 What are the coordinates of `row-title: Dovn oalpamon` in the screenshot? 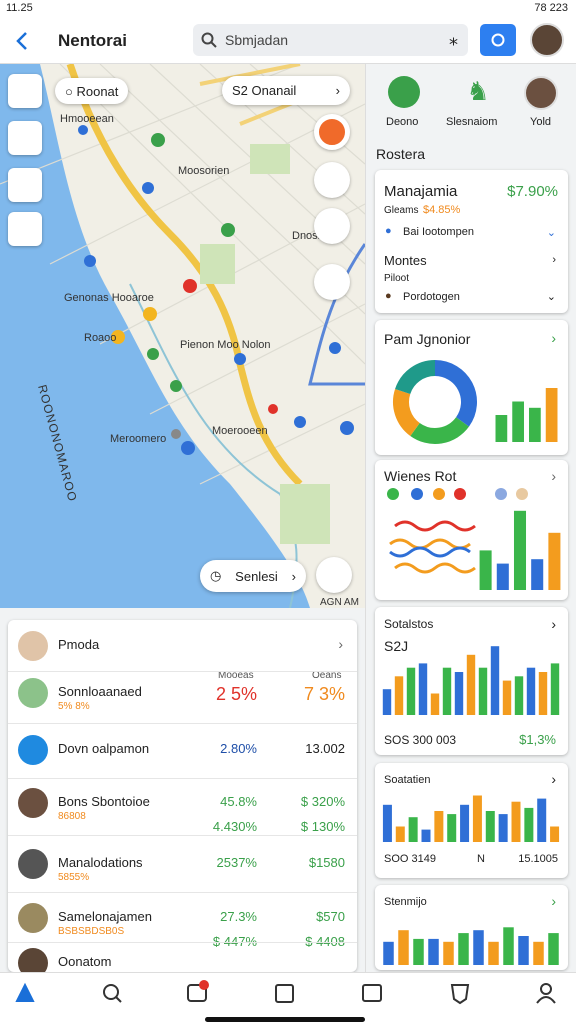 It's located at (104, 748).